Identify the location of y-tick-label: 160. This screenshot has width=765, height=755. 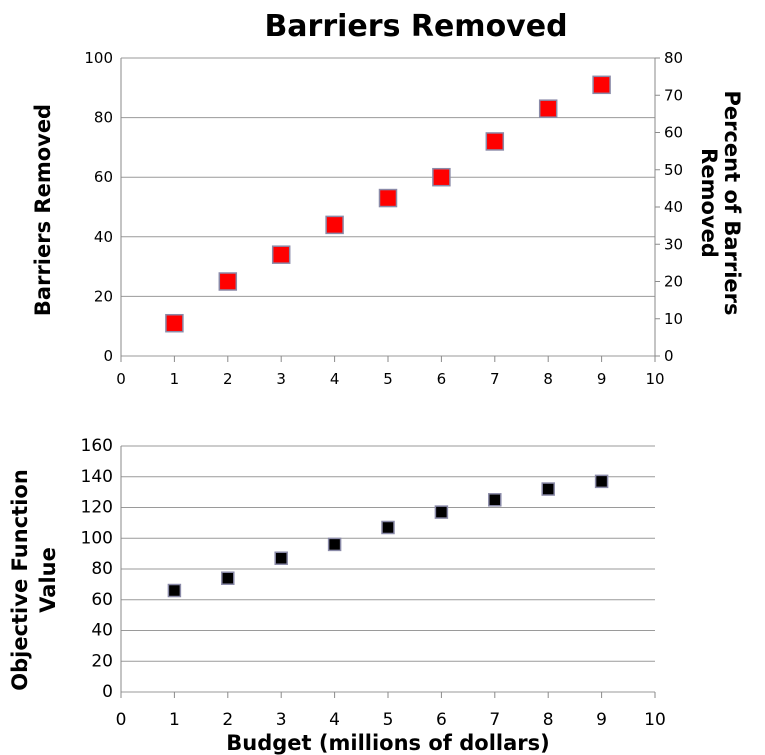
(97, 446).